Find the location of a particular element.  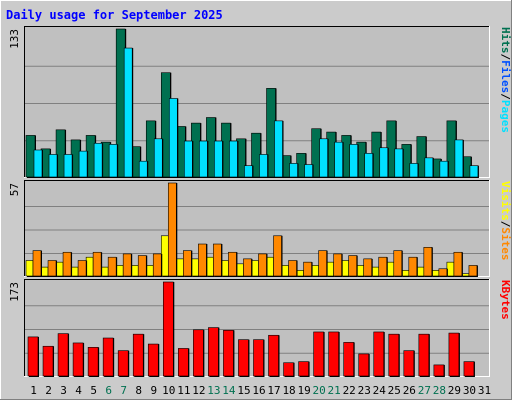

legend-2: Visits/Sites is located at coordinates (505, 221).